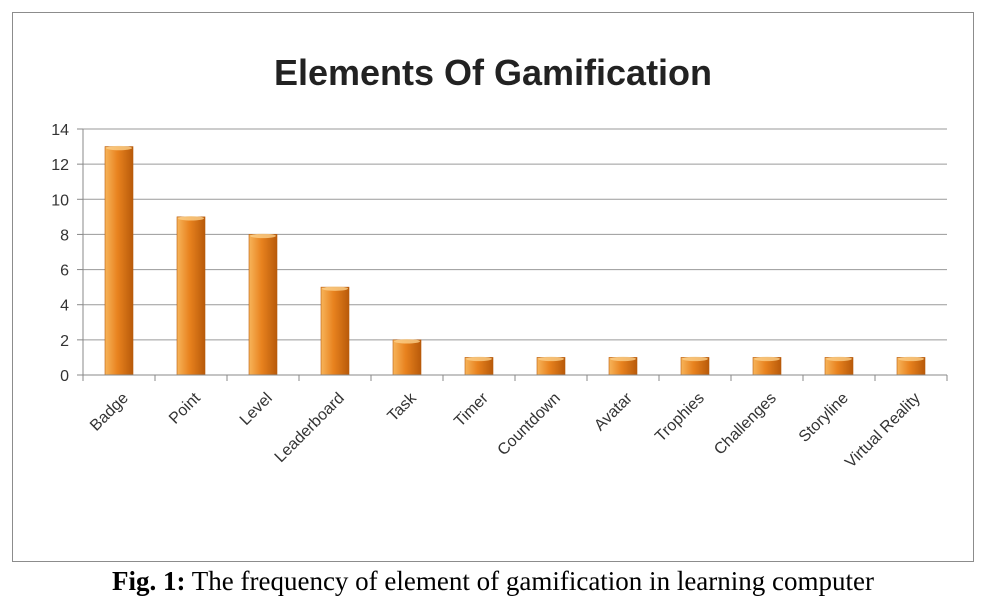 This screenshot has height=614, width=986. I want to click on bar-level, so click(263, 305).